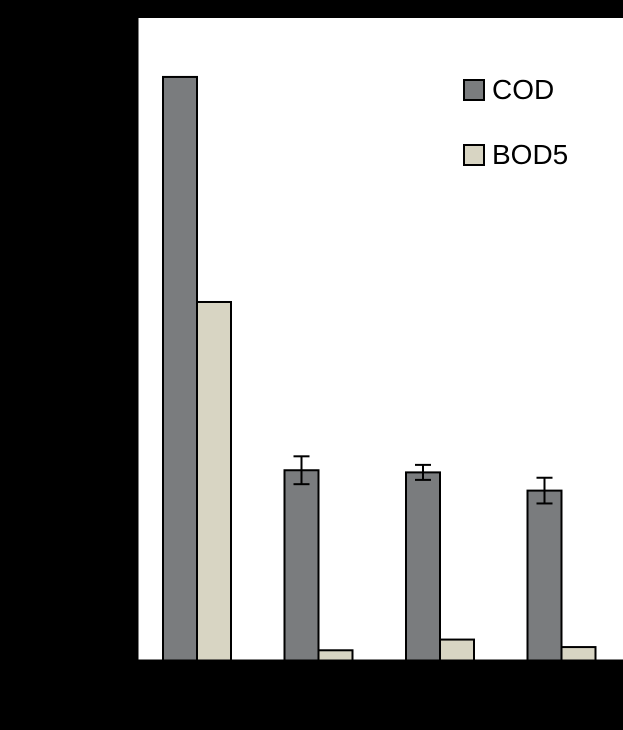 This screenshot has width=623, height=730. I want to click on legend: COD BOD5, so click(515, 122).